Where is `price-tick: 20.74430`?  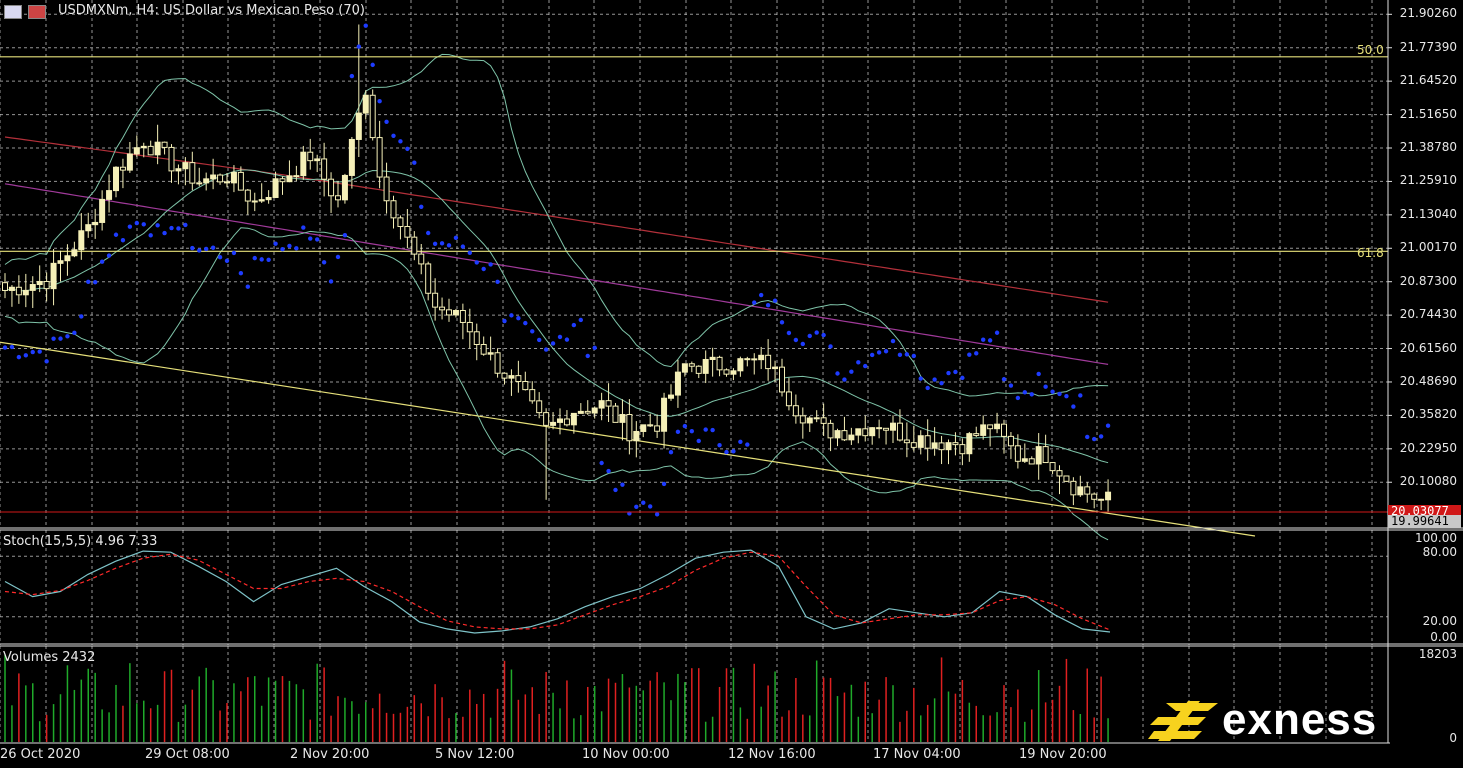
price-tick: 20.74430 is located at coordinates (1428, 314).